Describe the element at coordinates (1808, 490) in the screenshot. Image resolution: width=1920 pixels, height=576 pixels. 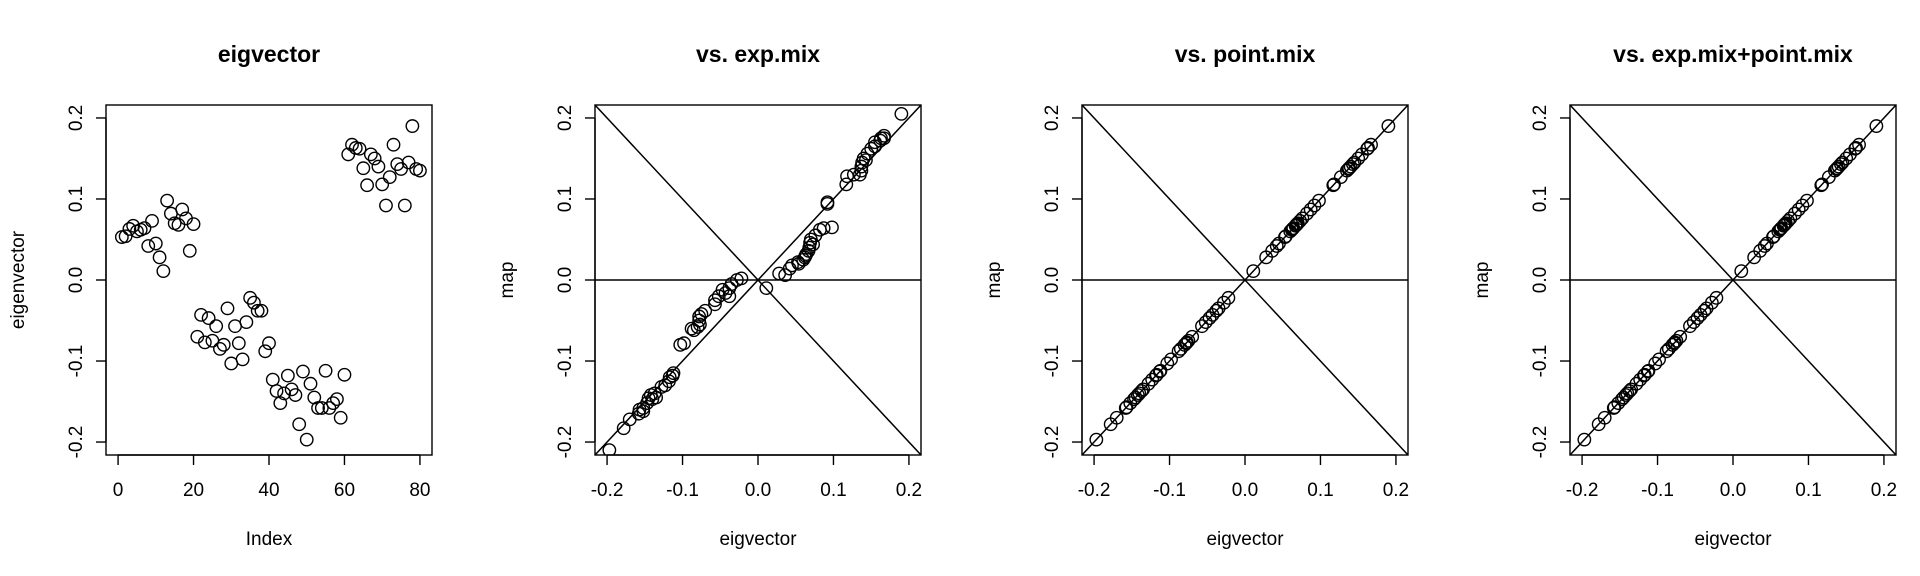
I see `x-tick-label: 0.1` at that location.